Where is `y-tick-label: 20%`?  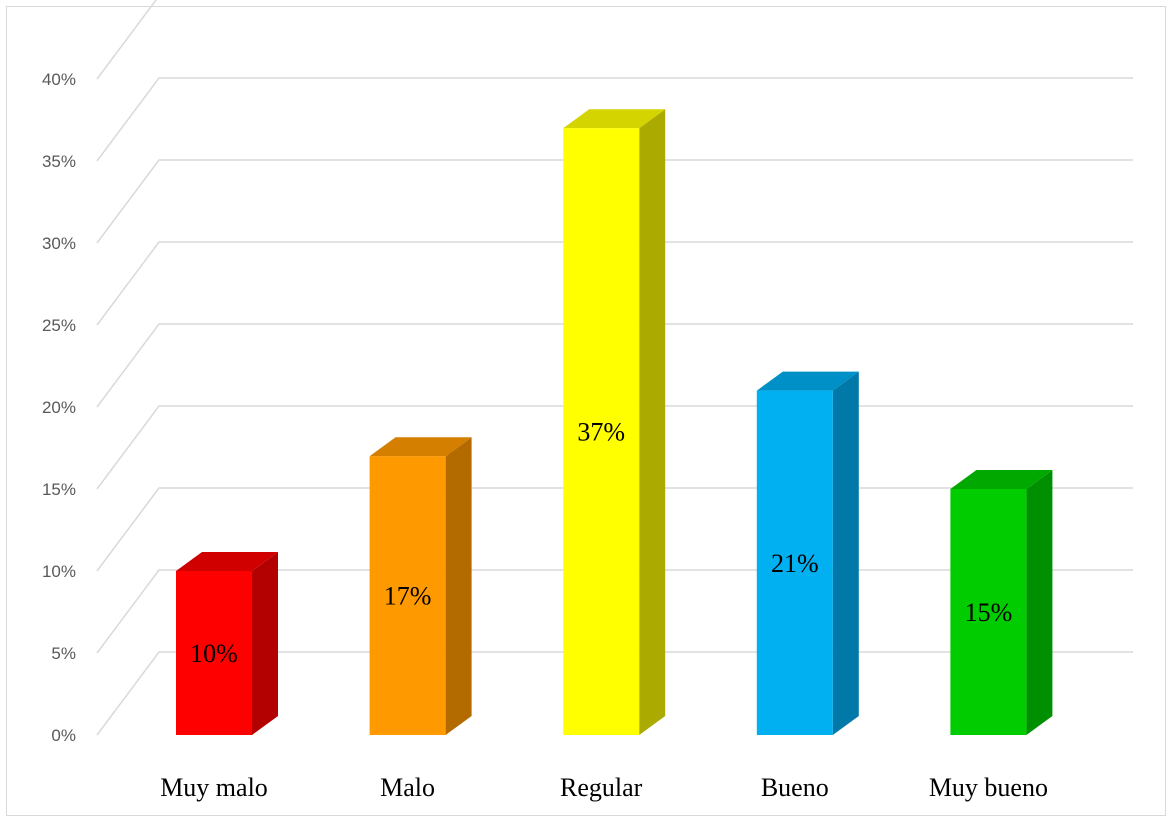
y-tick-label: 20% is located at coordinates (59, 407).